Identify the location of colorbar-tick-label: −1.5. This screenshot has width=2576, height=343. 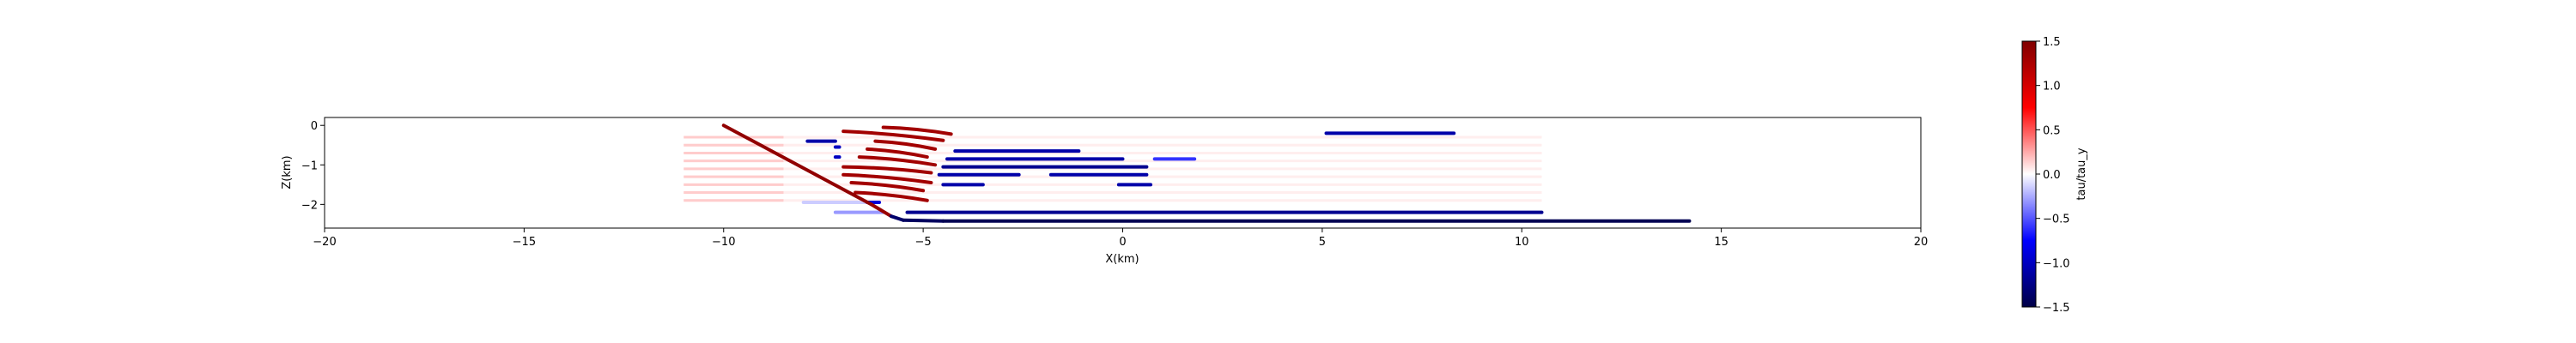
(2056, 309).